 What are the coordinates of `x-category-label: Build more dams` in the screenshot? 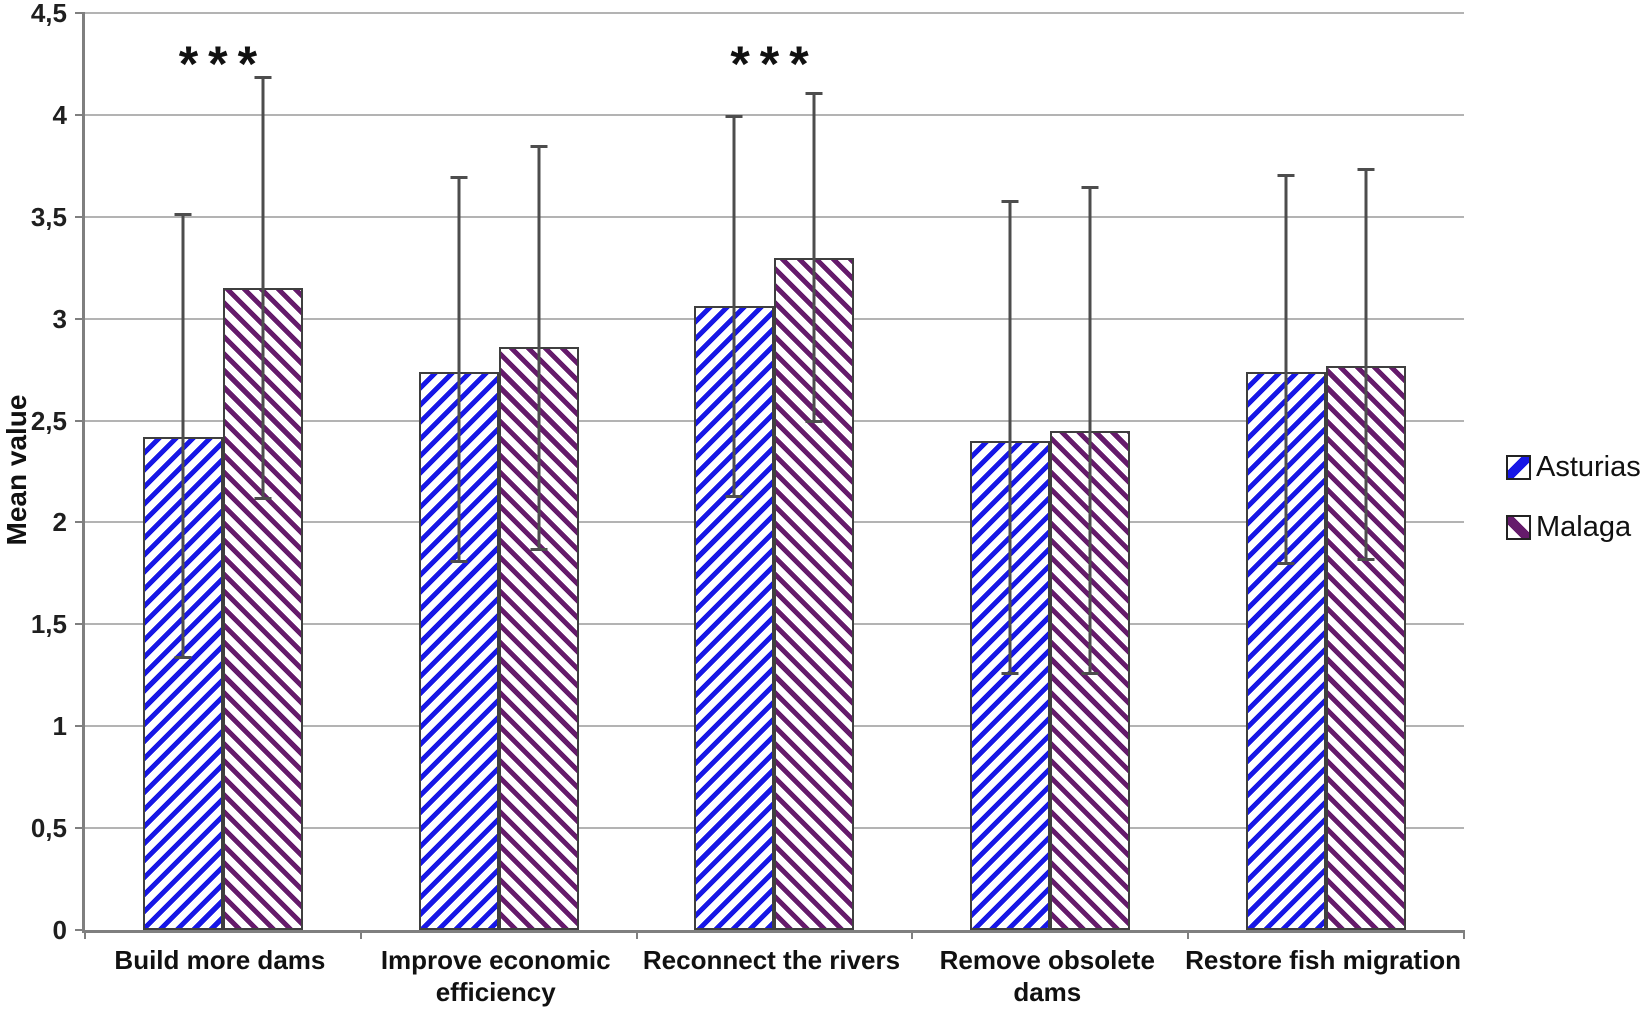 It's located at (220, 960).